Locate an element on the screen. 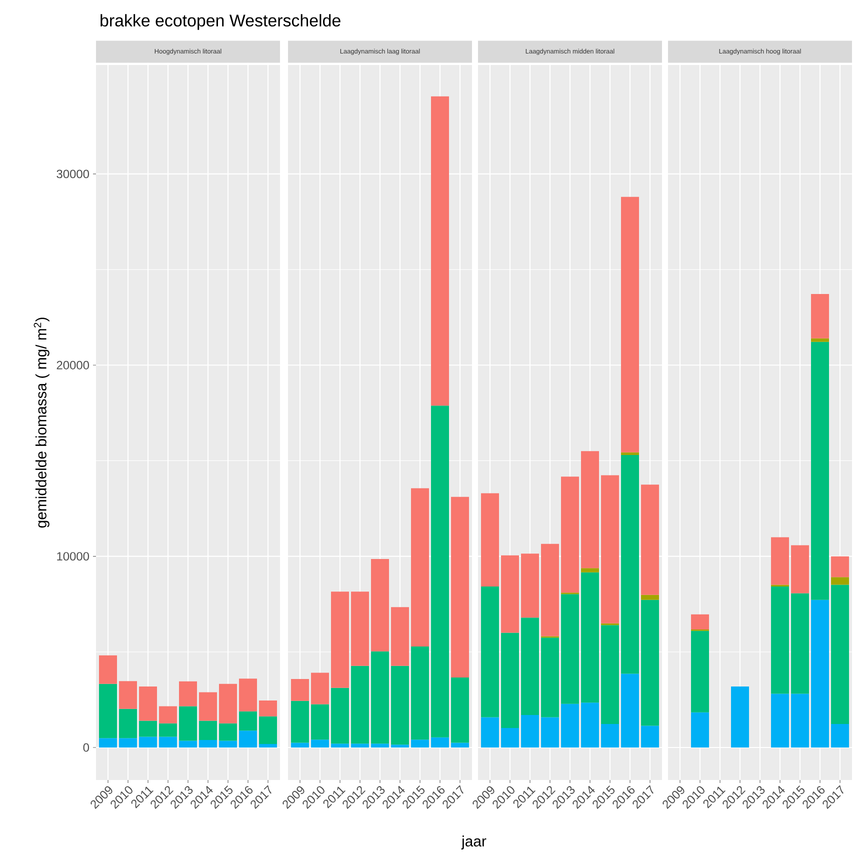 The image size is (856, 855). chart-title: brakke ecotopen Westerschelde is located at coordinates (220, 22).